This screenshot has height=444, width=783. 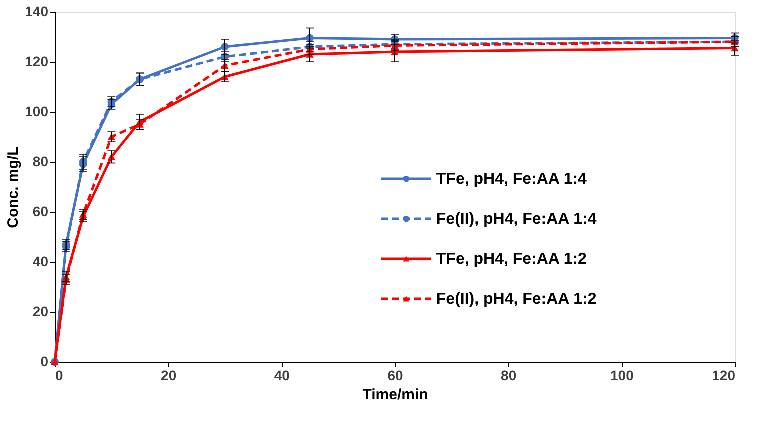 I want to click on y-tick-label: 140, so click(x=37, y=12).